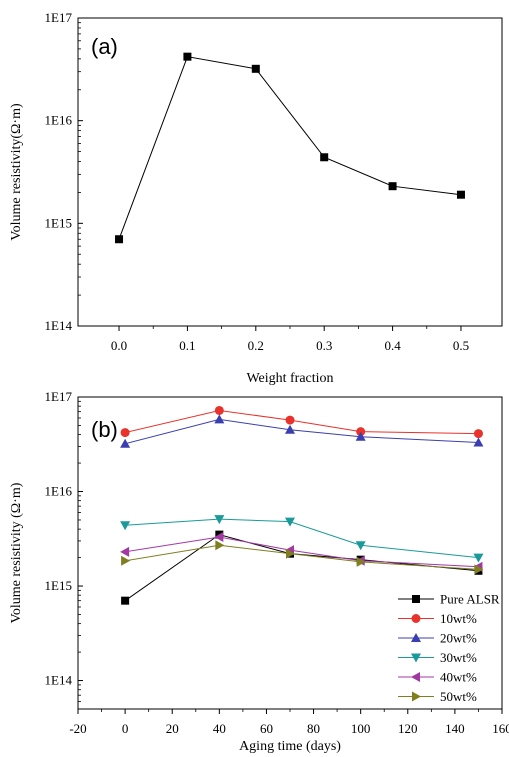  Describe the element at coordinates (172, 728) in the screenshot. I see `x-tick-label: 20` at that location.